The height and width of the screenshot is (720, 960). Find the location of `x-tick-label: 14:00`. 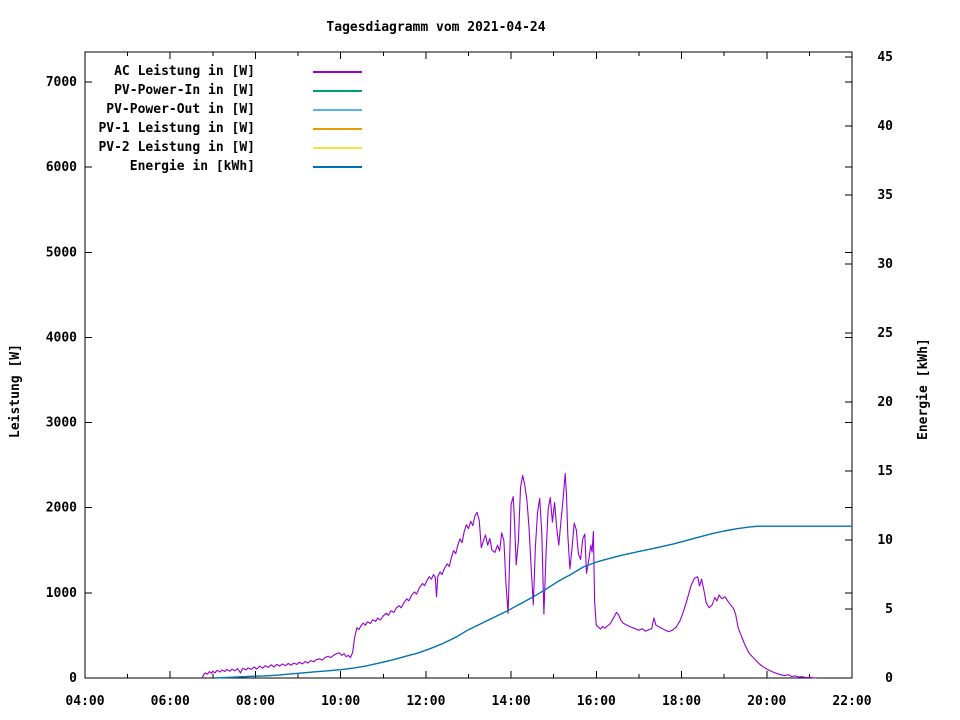

x-tick-label: 14:00 is located at coordinates (511, 701).